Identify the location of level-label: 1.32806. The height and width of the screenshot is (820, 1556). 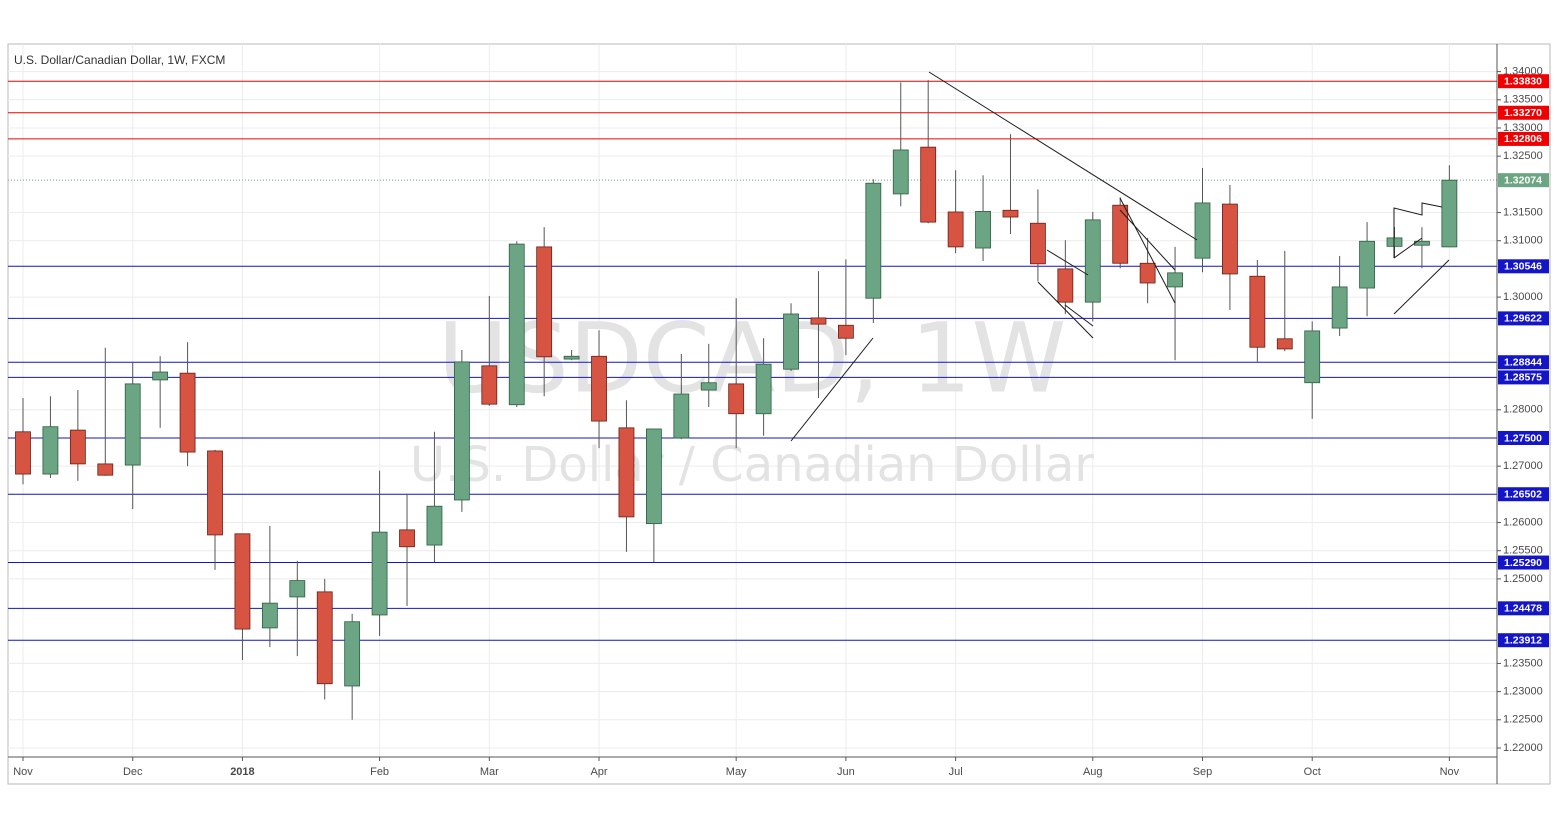
(1523, 139).